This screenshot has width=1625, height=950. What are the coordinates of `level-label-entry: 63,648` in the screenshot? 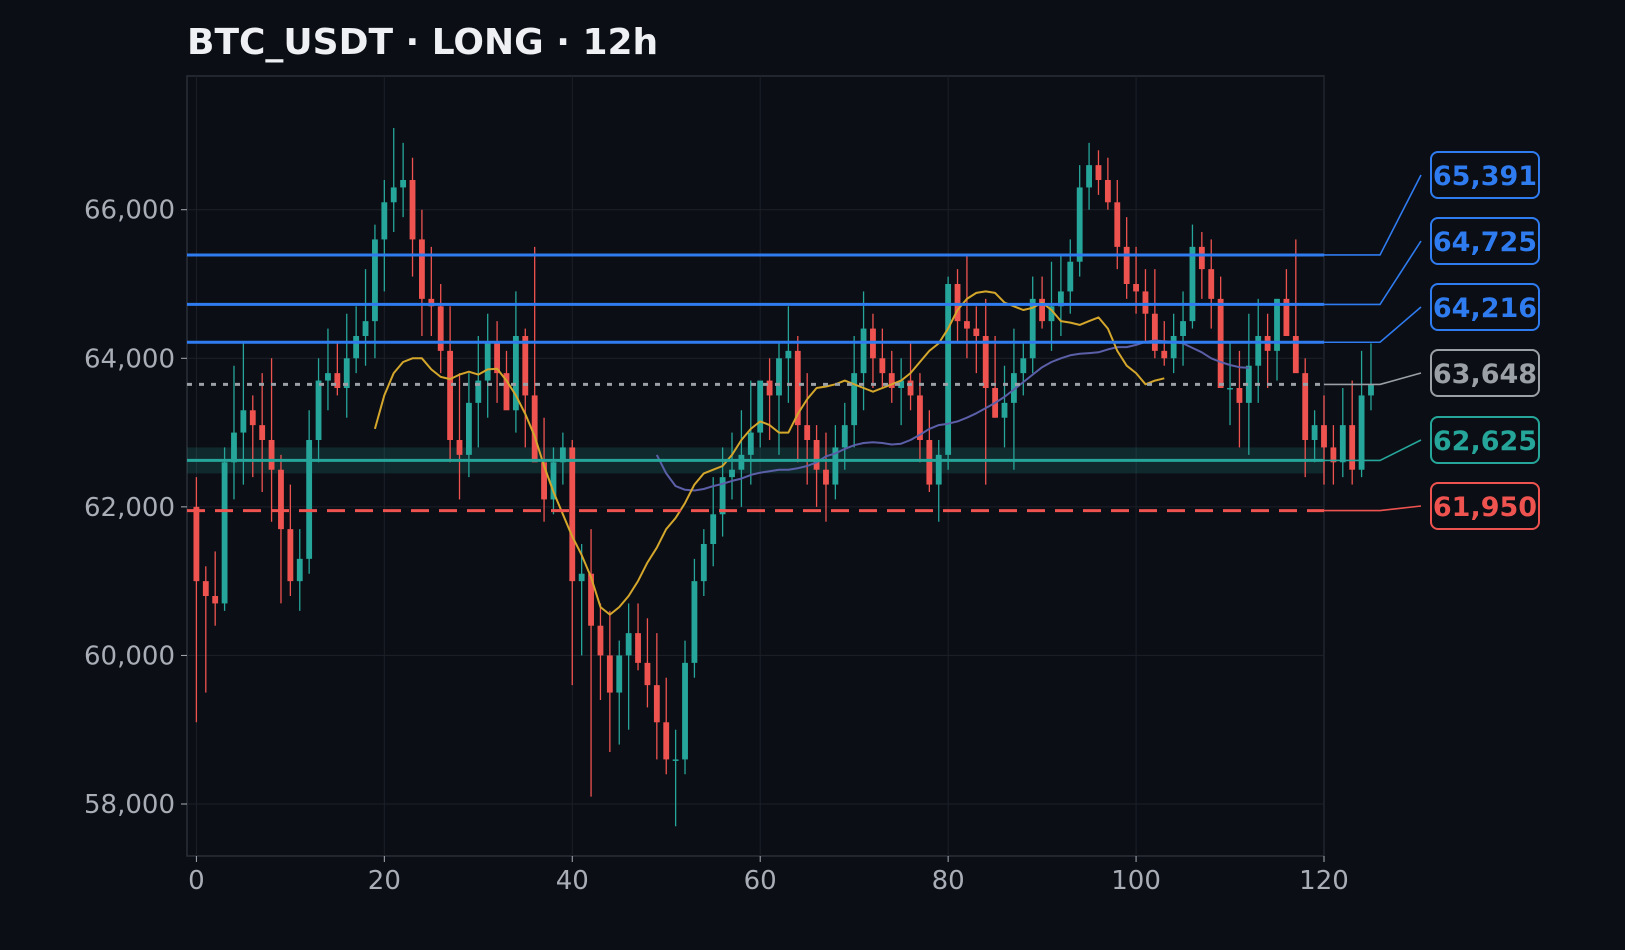 It's located at (1485, 374).